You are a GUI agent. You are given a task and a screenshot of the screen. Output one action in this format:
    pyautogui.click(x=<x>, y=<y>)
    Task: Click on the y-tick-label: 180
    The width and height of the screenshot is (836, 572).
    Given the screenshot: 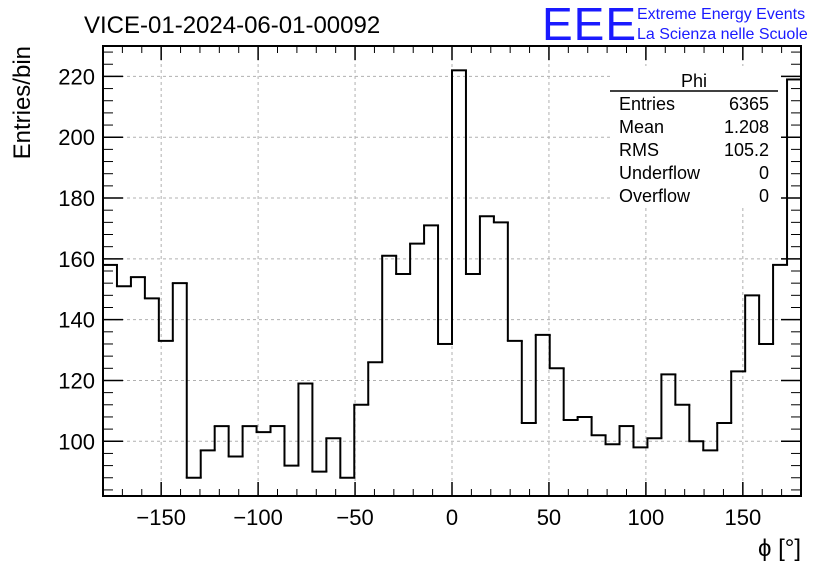 What is the action you would take?
    pyautogui.click(x=76, y=198)
    